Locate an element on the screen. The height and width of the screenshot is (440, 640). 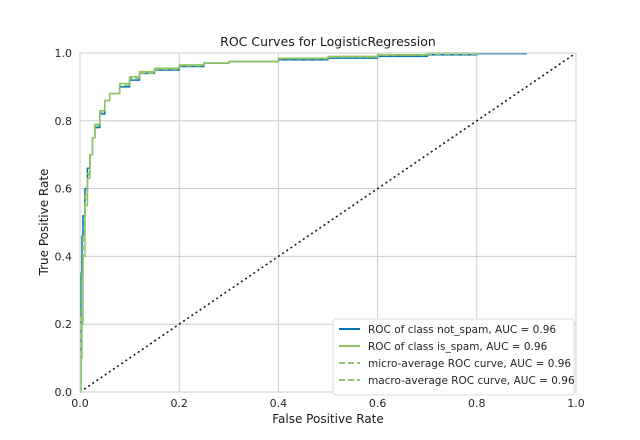
x-tick-label: 0.4 is located at coordinates (279, 403).